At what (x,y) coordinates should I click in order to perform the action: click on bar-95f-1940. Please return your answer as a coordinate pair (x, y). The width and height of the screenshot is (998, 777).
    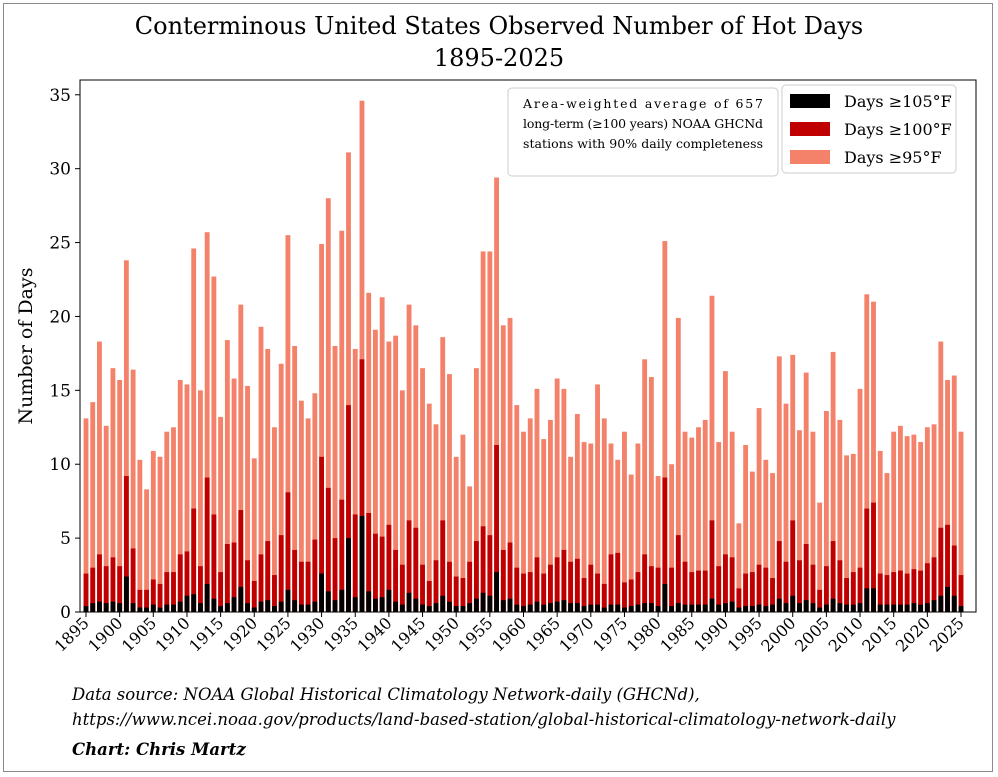
    Looking at the image, I should click on (389, 476).